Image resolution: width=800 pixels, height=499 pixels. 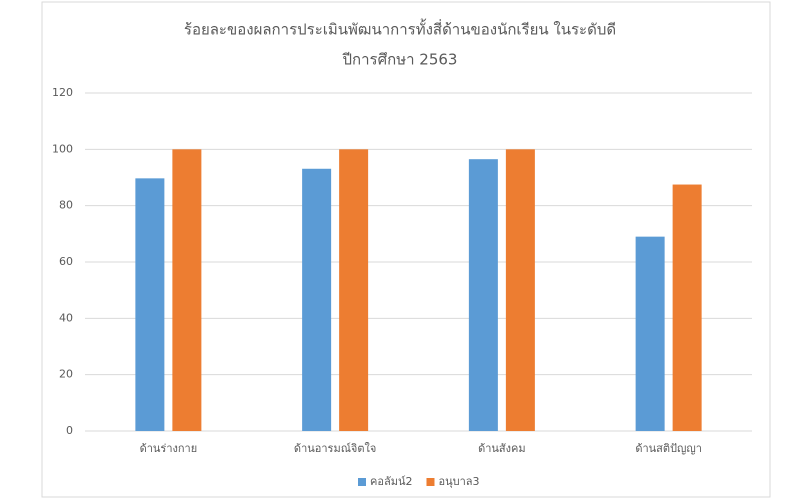 What do you see at coordinates (502, 448) in the screenshot?
I see `x-tick-label: ด้านสังคม` at bounding box center [502, 448].